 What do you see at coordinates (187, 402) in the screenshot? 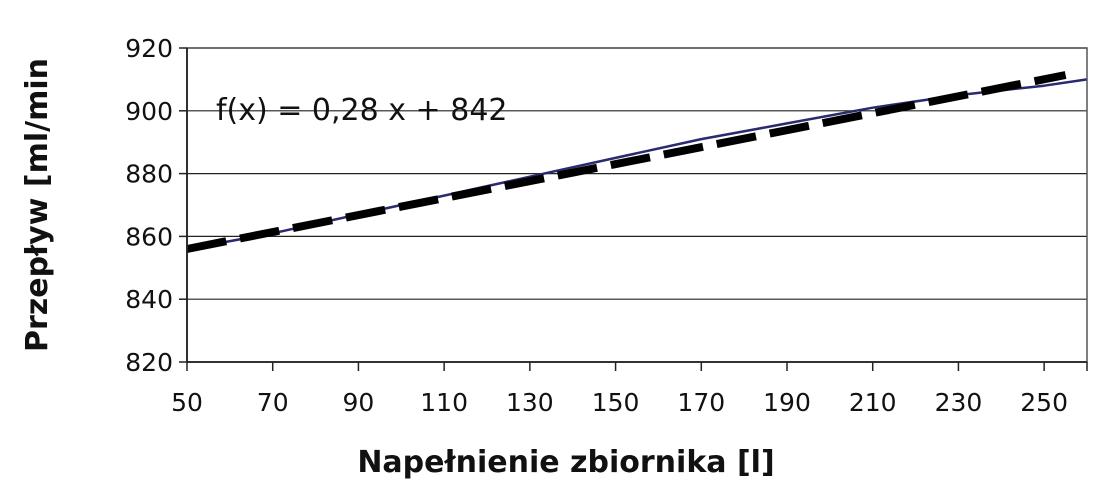
I see `x-tick-label: 50` at bounding box center [187, 402].